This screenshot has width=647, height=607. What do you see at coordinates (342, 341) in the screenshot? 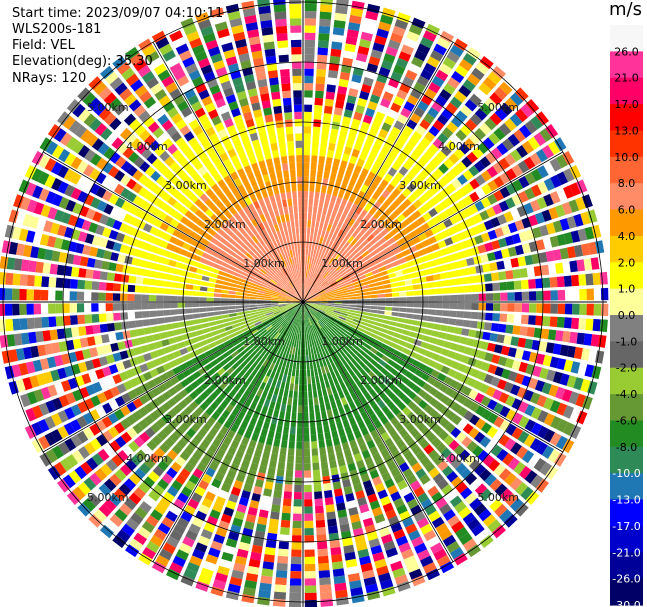
I see `range-label: 1.00km` at bounding box center [342, 341].